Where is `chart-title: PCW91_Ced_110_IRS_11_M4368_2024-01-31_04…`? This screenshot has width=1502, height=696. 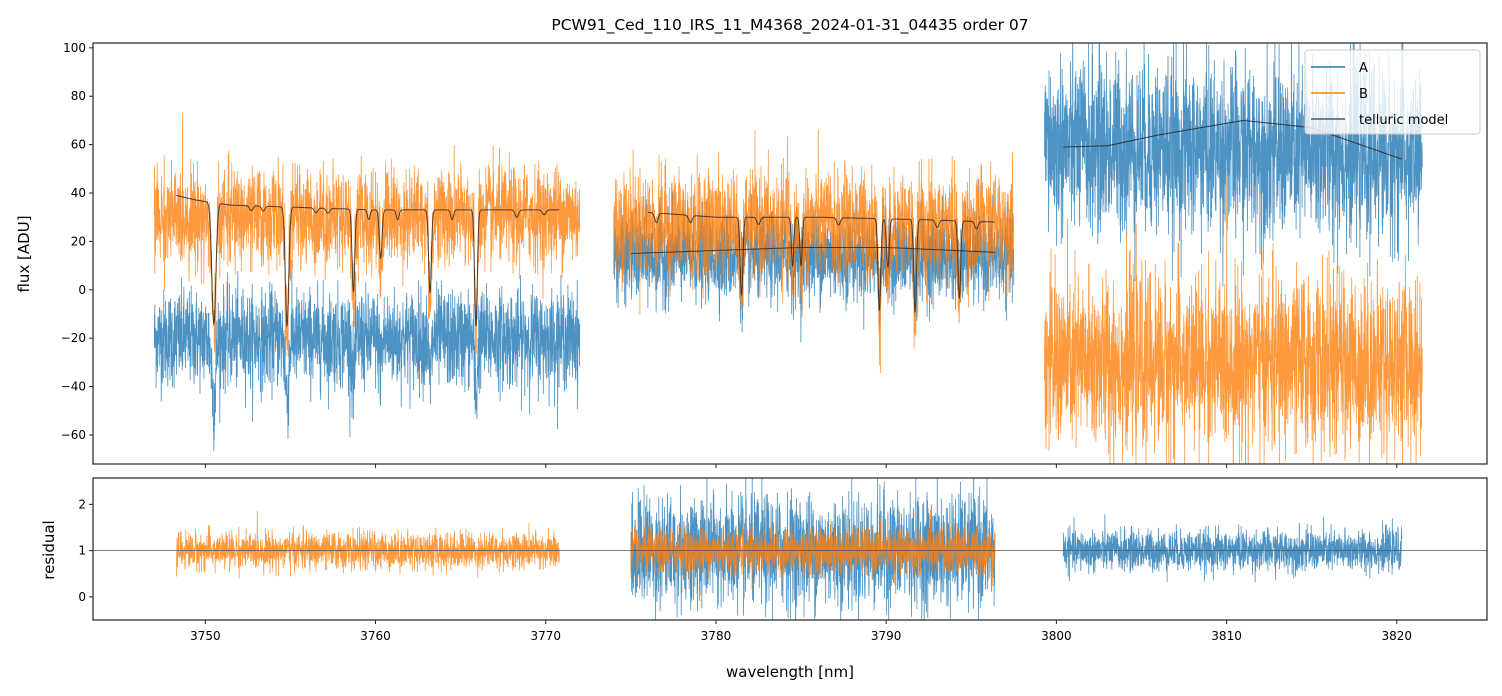
chart-title: PCW91_Ced_110_IRS_11_M4368_2024-01-31_04… is located at coordinates (789, 25).